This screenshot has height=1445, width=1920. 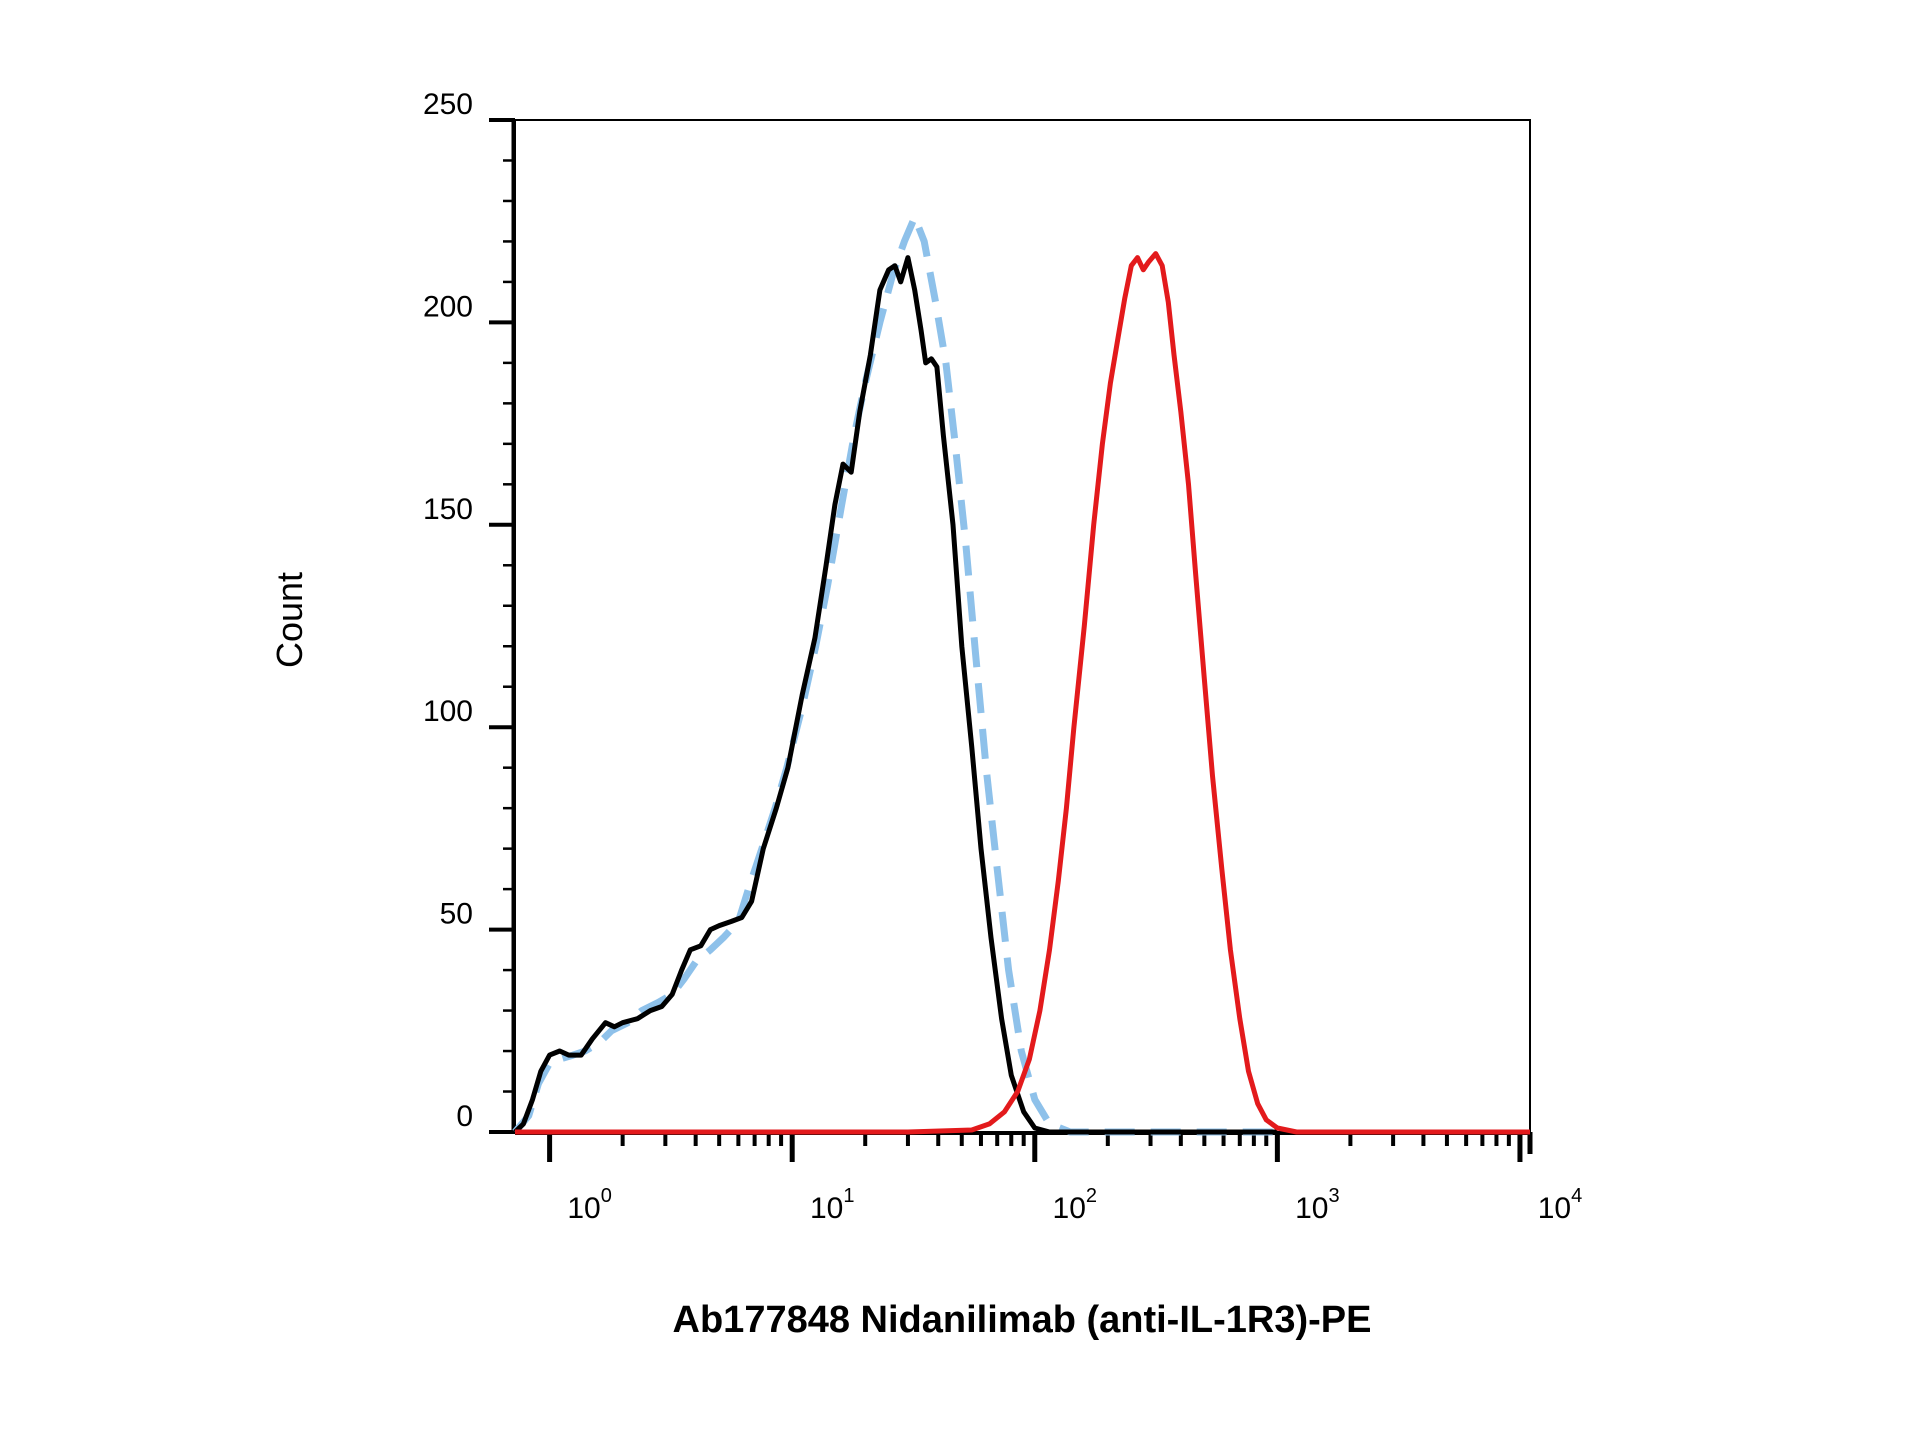 I want to click on x-axis: 10⁰ 10¹ 10² 10³ 10⁴, so click(x=1049, y=1178).